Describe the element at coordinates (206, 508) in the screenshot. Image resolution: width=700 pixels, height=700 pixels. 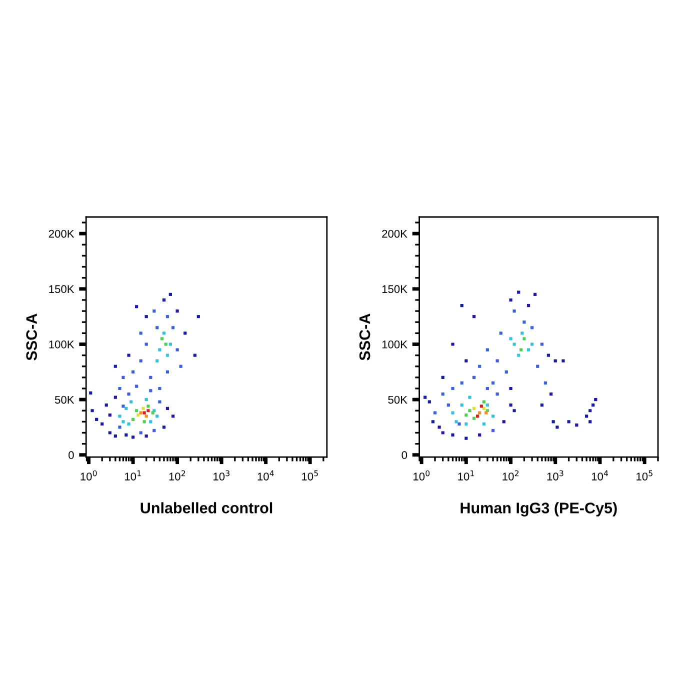
I see `x-axis-title: Unlabelled control` at that location.